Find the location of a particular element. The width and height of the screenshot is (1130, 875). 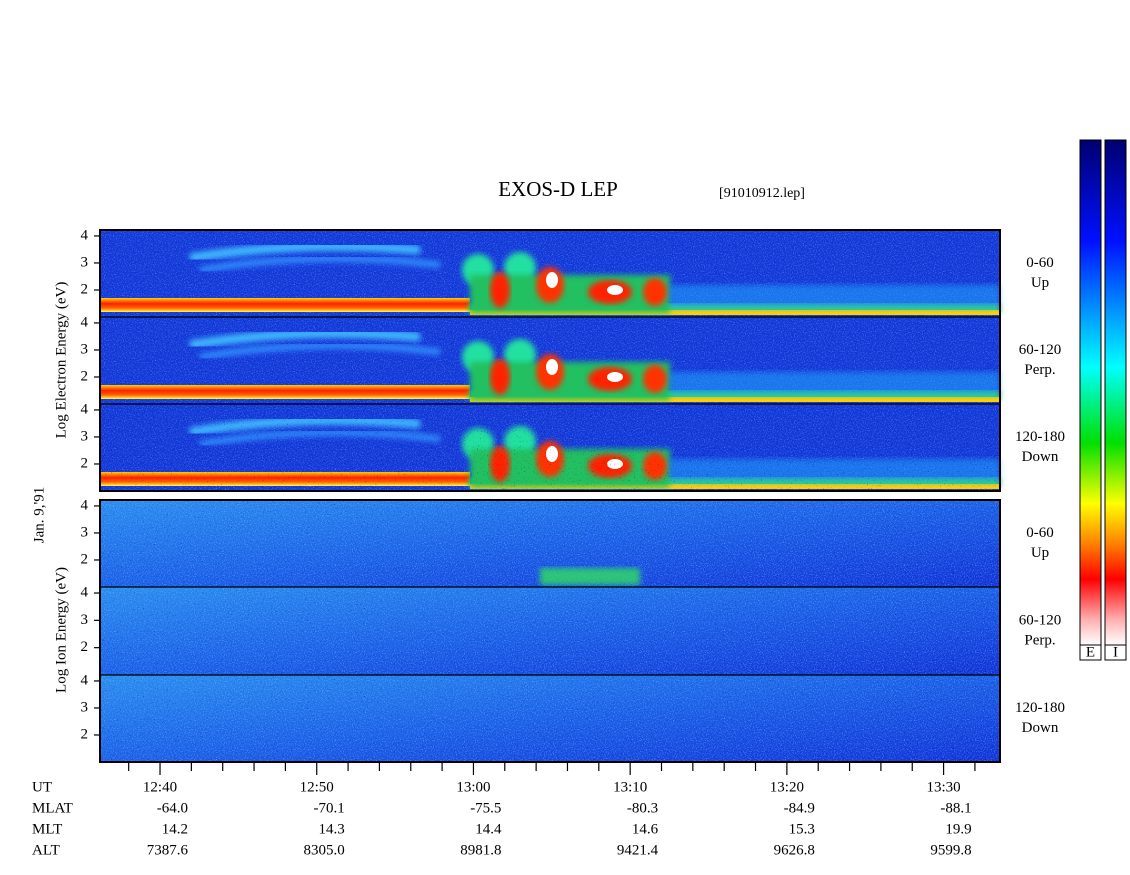

date: Jan. 9,'91 is located at coordinates (39, 515).